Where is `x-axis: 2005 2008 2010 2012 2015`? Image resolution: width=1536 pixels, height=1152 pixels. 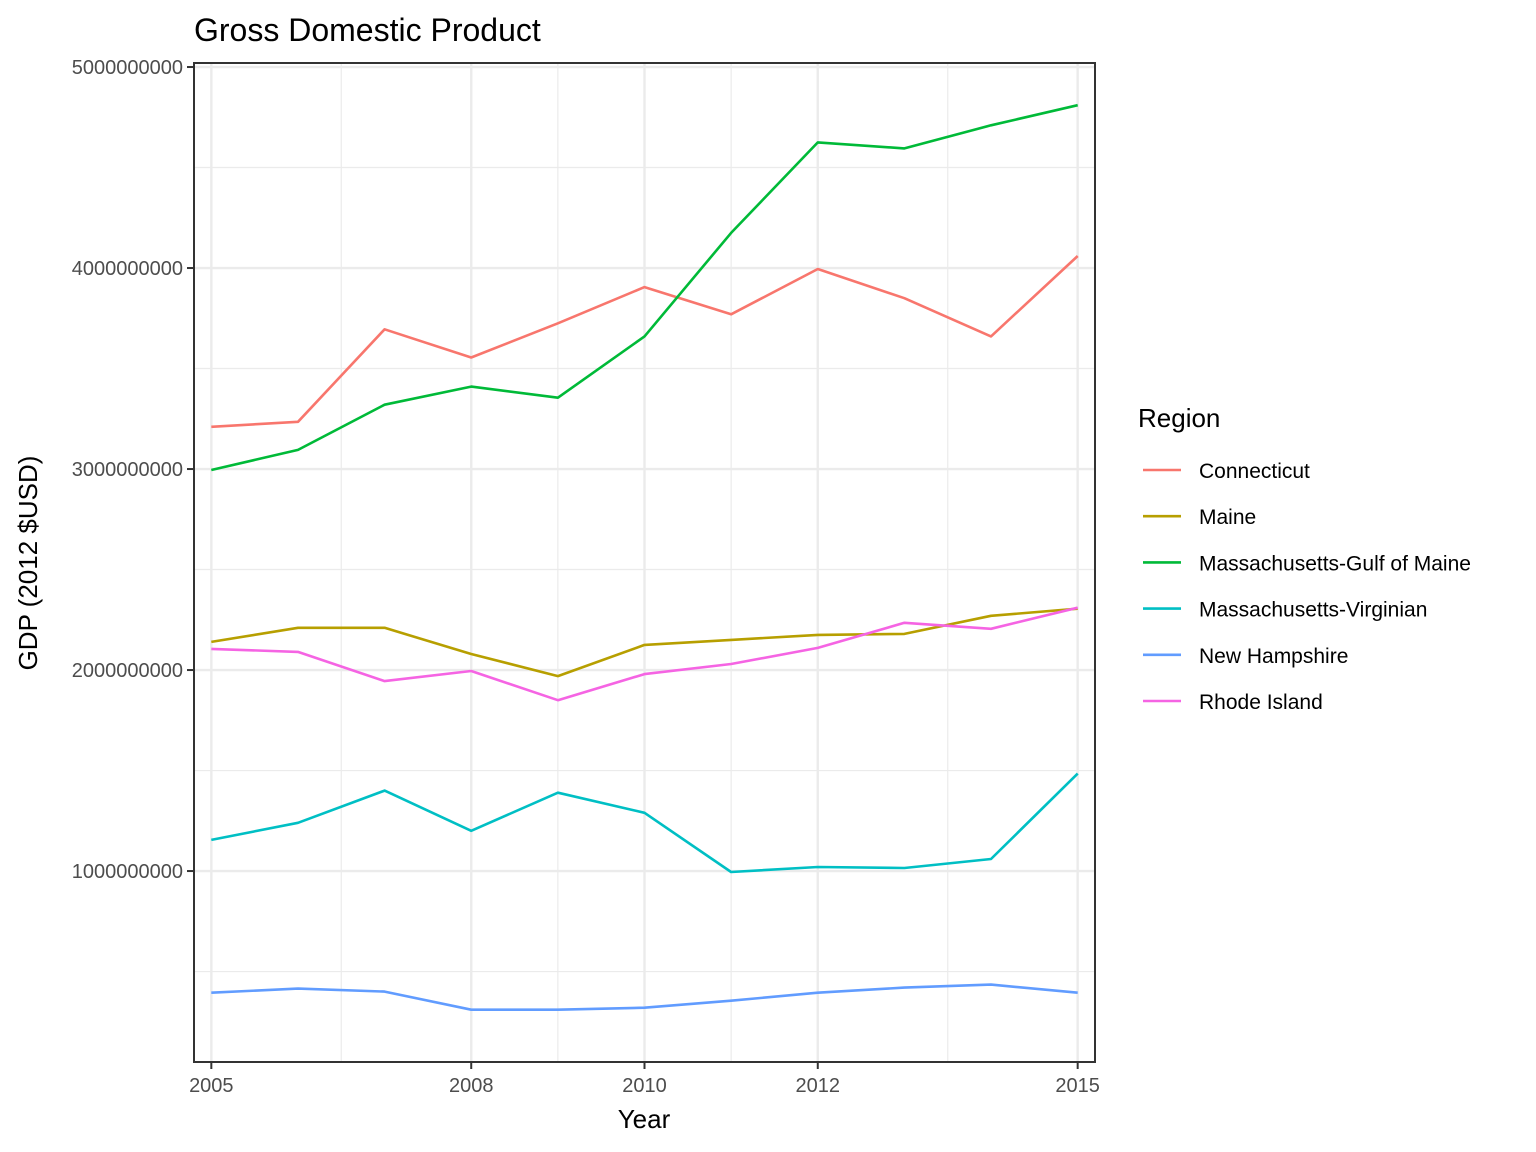 x-axis: 2005 2008 2010 2012 2015 is located at coordinates (644, 1079).